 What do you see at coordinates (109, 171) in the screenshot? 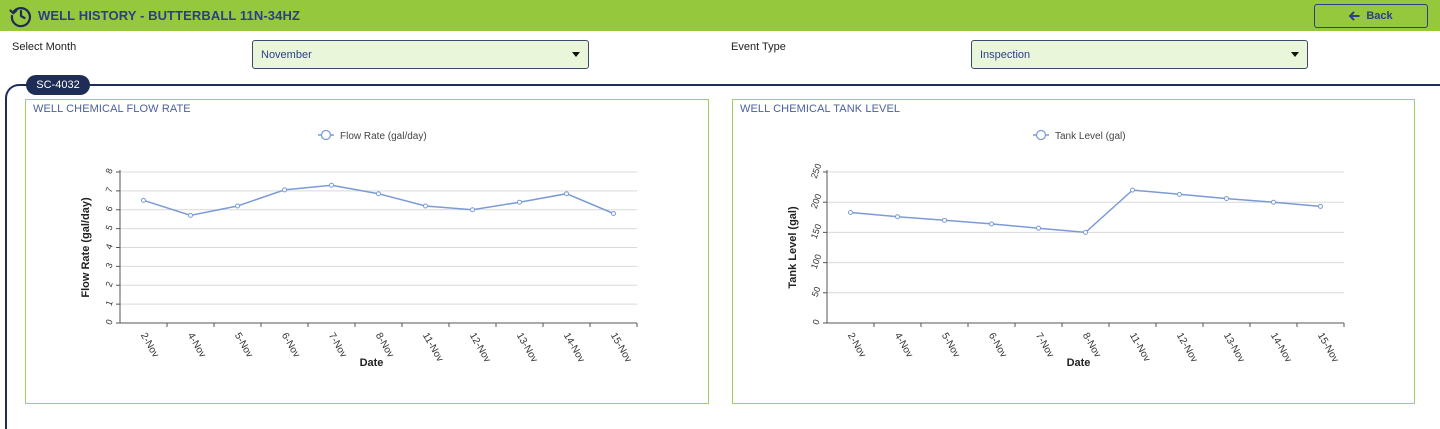
I see `y-tick-label: 8` at bounding box center [109, 171].